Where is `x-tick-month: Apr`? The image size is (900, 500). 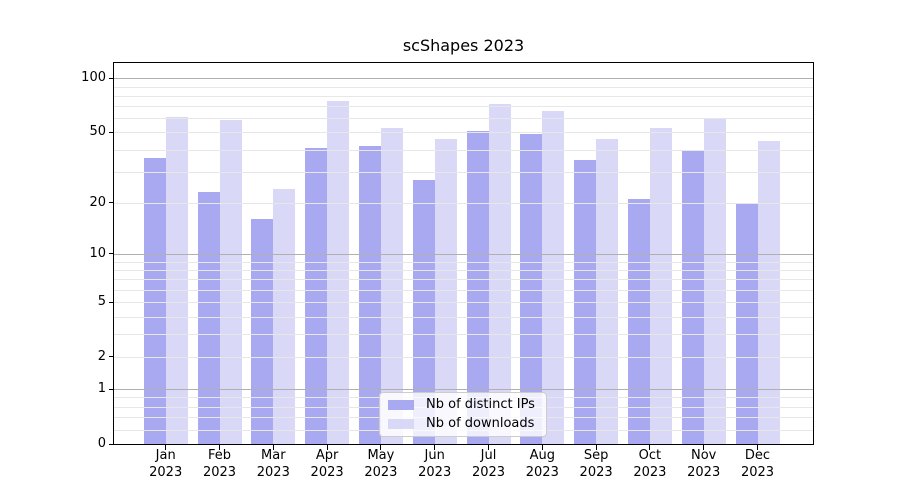 x-tick-month: Apr is located at coordinates (327, 455).